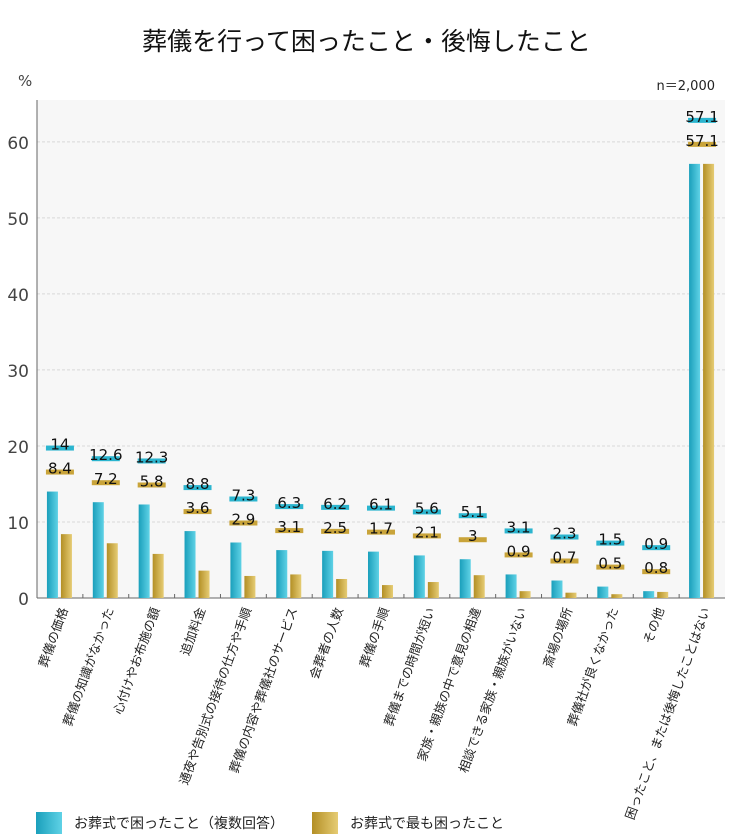 Image resolution: width=733 pixels, height=840 pixels. What do you see at coordinates (519, 551) in the screenshot?
I see `data-label-series-2: 0.9` at bounding box center [519, 551].